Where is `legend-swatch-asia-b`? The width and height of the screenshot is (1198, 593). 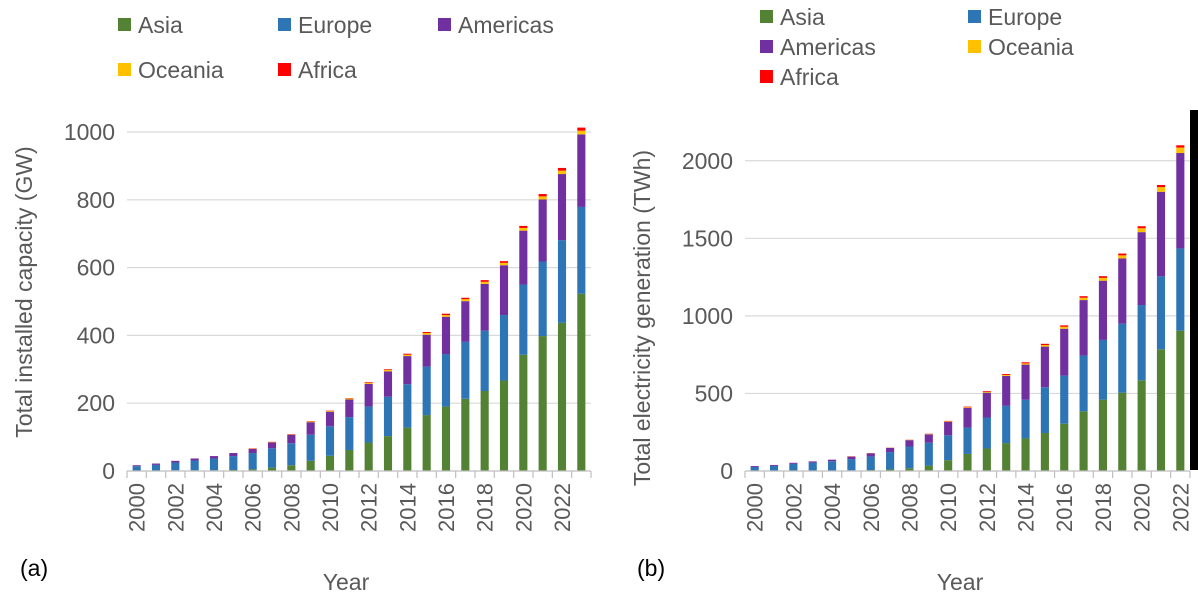
legend-swatch-asia-b is located at coordinates (766, 16).